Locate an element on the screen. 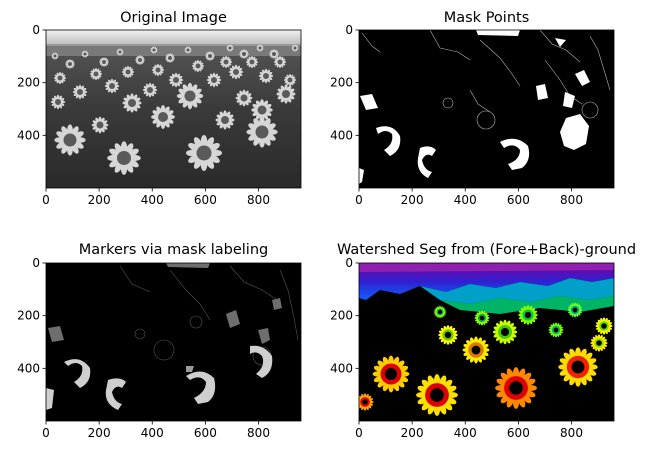 The image size is (667, 454). panel-title: Markers via mask labeling is located at coordinates (173, 250).